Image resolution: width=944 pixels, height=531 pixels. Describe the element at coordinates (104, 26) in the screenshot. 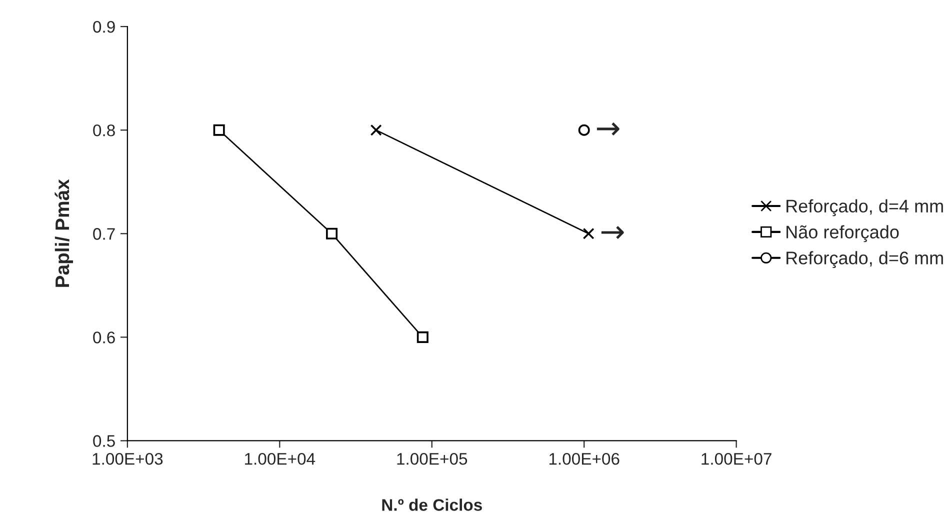

I see `y-tick-label: 0.9` at that location.